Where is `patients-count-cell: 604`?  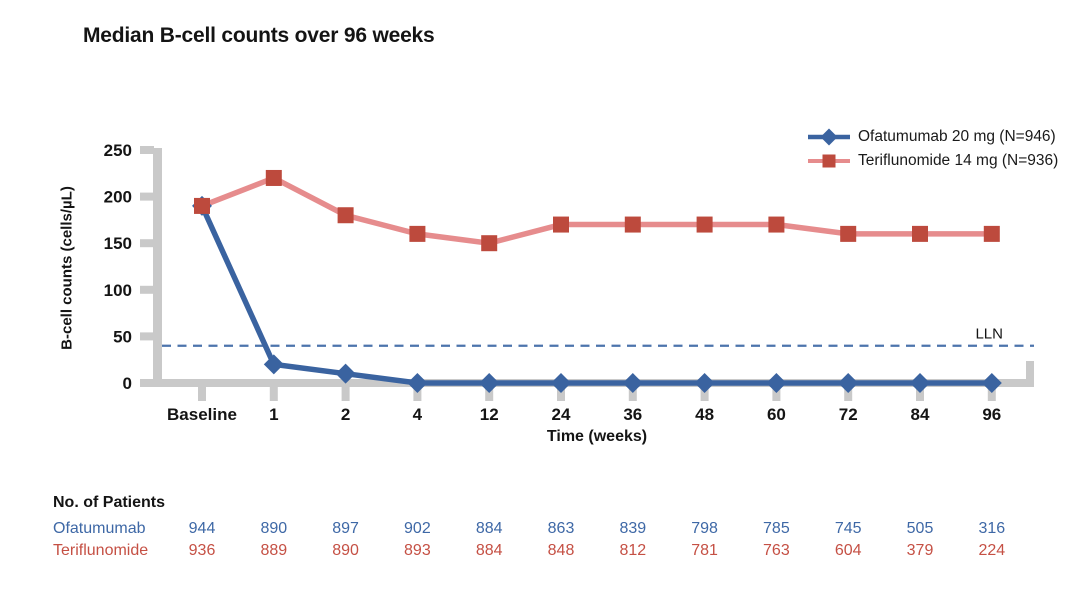
patients-count-cell: 604 is located at coordinates (848, 550).